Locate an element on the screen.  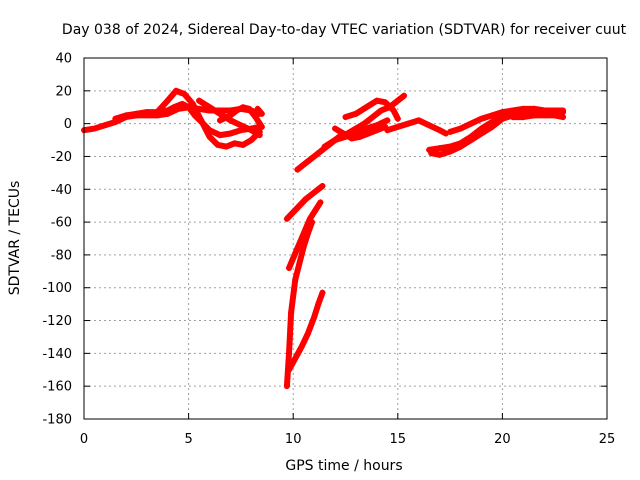
series-track-f is located at coordinates (259, 111).